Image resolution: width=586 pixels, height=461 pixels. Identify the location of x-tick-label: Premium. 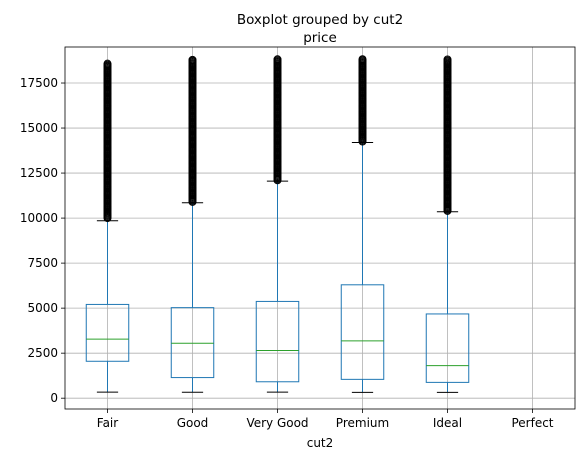
(362, 423).